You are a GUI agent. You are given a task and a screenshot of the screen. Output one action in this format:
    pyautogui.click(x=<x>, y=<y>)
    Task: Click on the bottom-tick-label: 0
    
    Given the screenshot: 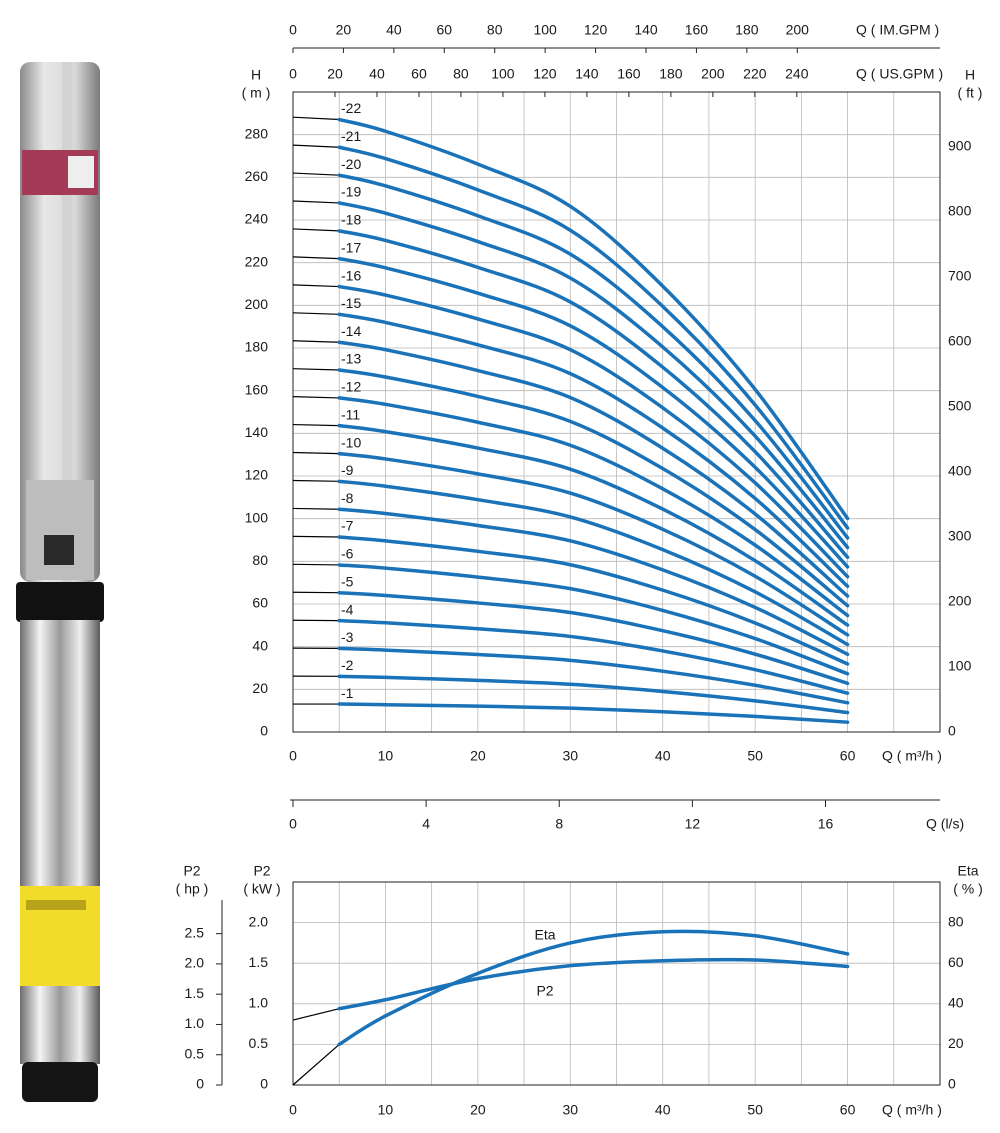 What is the action you would take?
    pyautogui.click(x=293, y=824)
    